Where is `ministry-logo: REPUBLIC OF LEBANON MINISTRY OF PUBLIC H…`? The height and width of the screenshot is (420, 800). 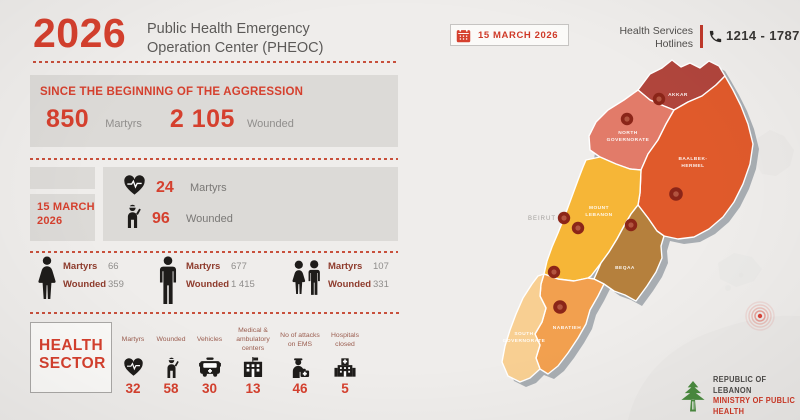 ministry-logo: REPUBLIC OF LEBANON MINISTRY OF PUBLIC H… is located at coordinates (739, 396).